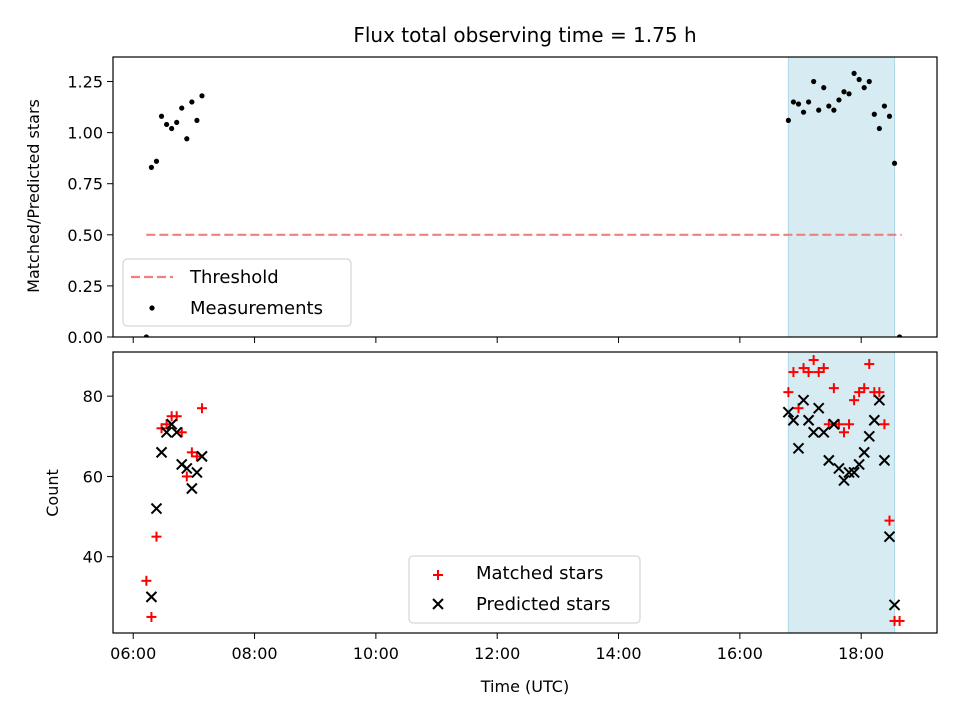 The height and width of the screenshot is (720, 960). What do you see at coordinates (861, 653) in the screenshot?
I see `x-tick-label: 18:00` at bounding box center [861, 653].